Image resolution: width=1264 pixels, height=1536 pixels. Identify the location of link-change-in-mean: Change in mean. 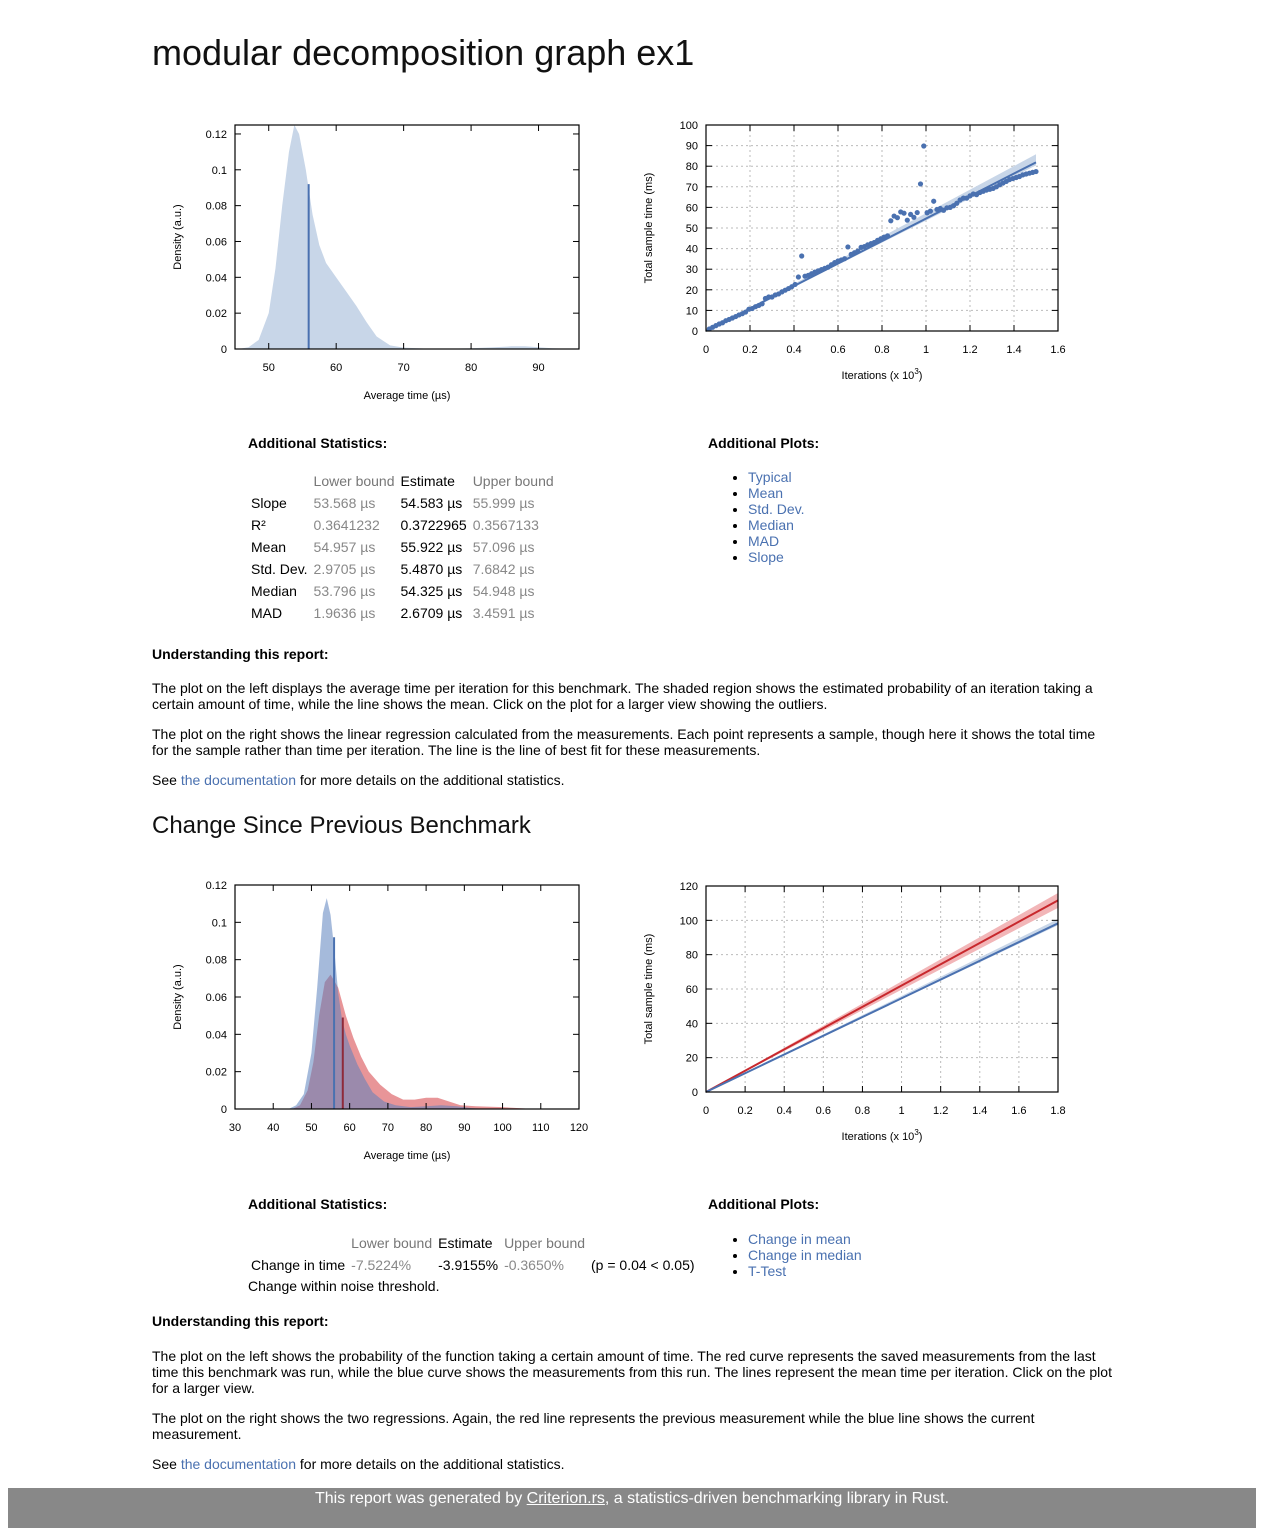
(799, 1239).